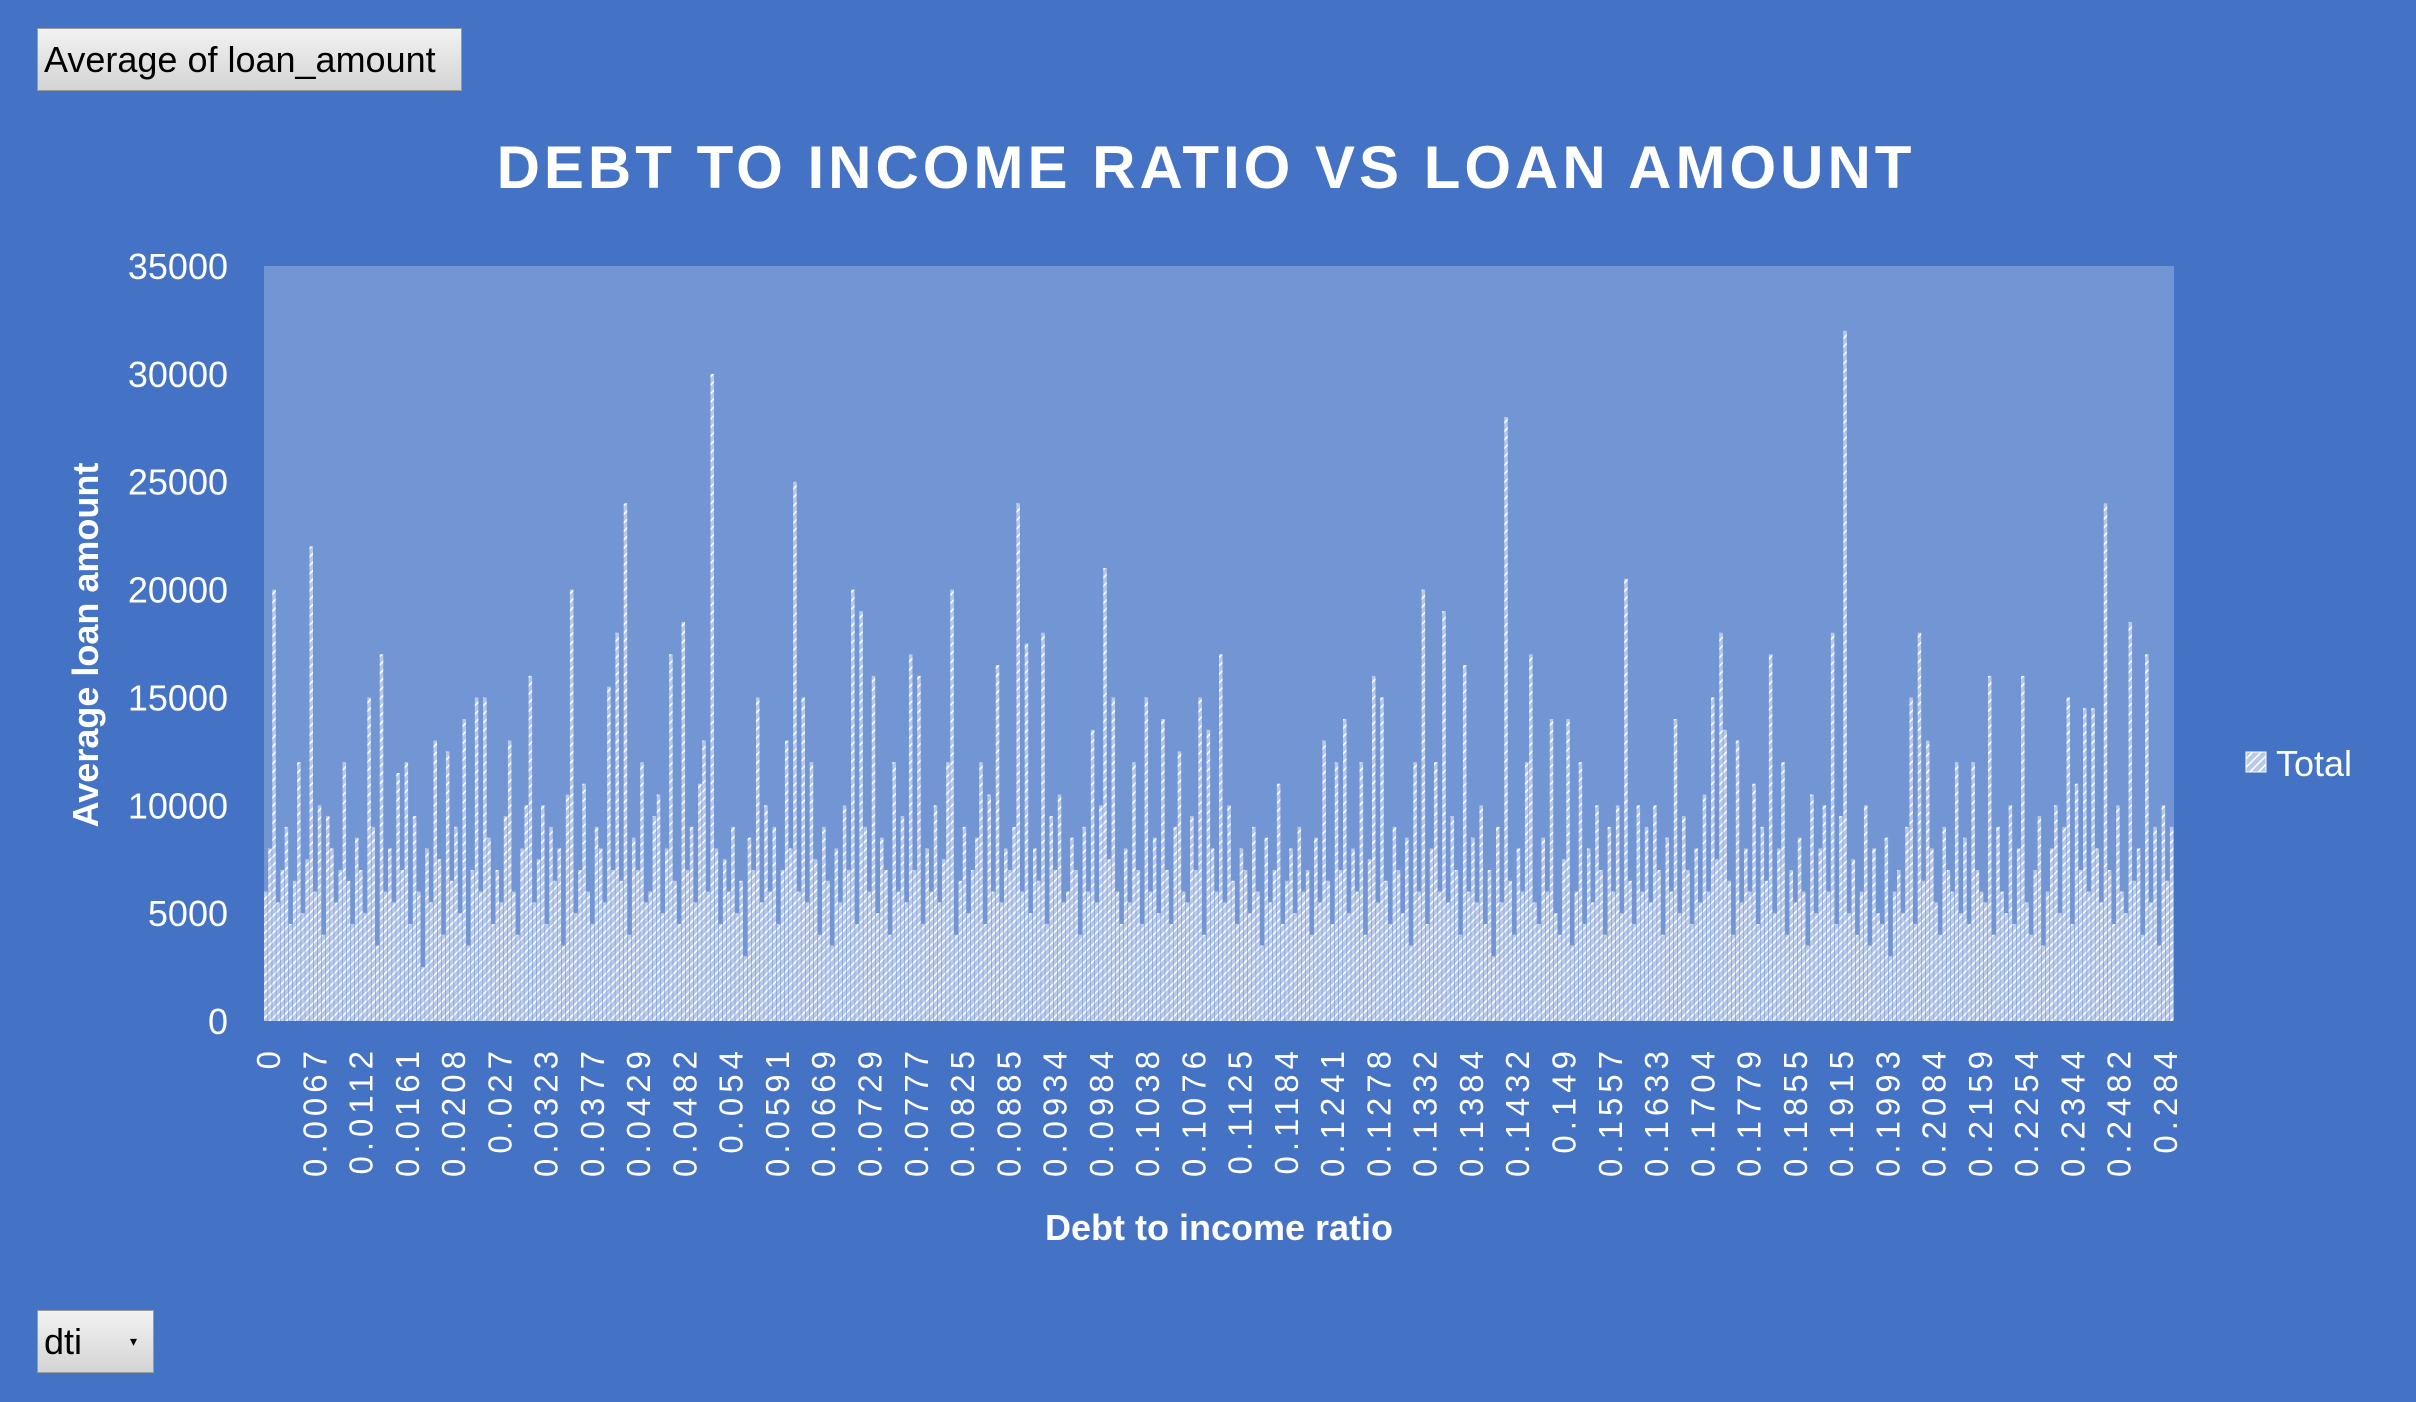 The height and width of the screenshot is (1402, 2416). Describe the element at coordinates (95, 1341) in the screenshot. I see `axis-field-dropdown: dti ▾` at that location.